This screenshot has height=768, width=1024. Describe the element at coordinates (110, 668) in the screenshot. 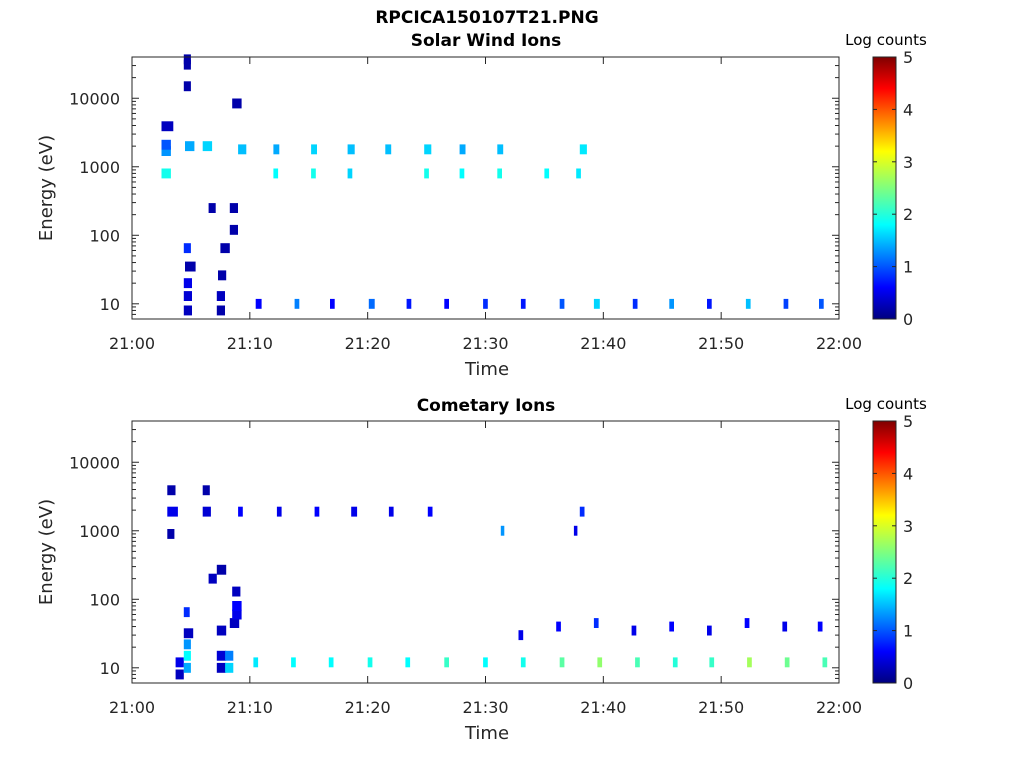

I see `y-tick-label: 10` at that location.